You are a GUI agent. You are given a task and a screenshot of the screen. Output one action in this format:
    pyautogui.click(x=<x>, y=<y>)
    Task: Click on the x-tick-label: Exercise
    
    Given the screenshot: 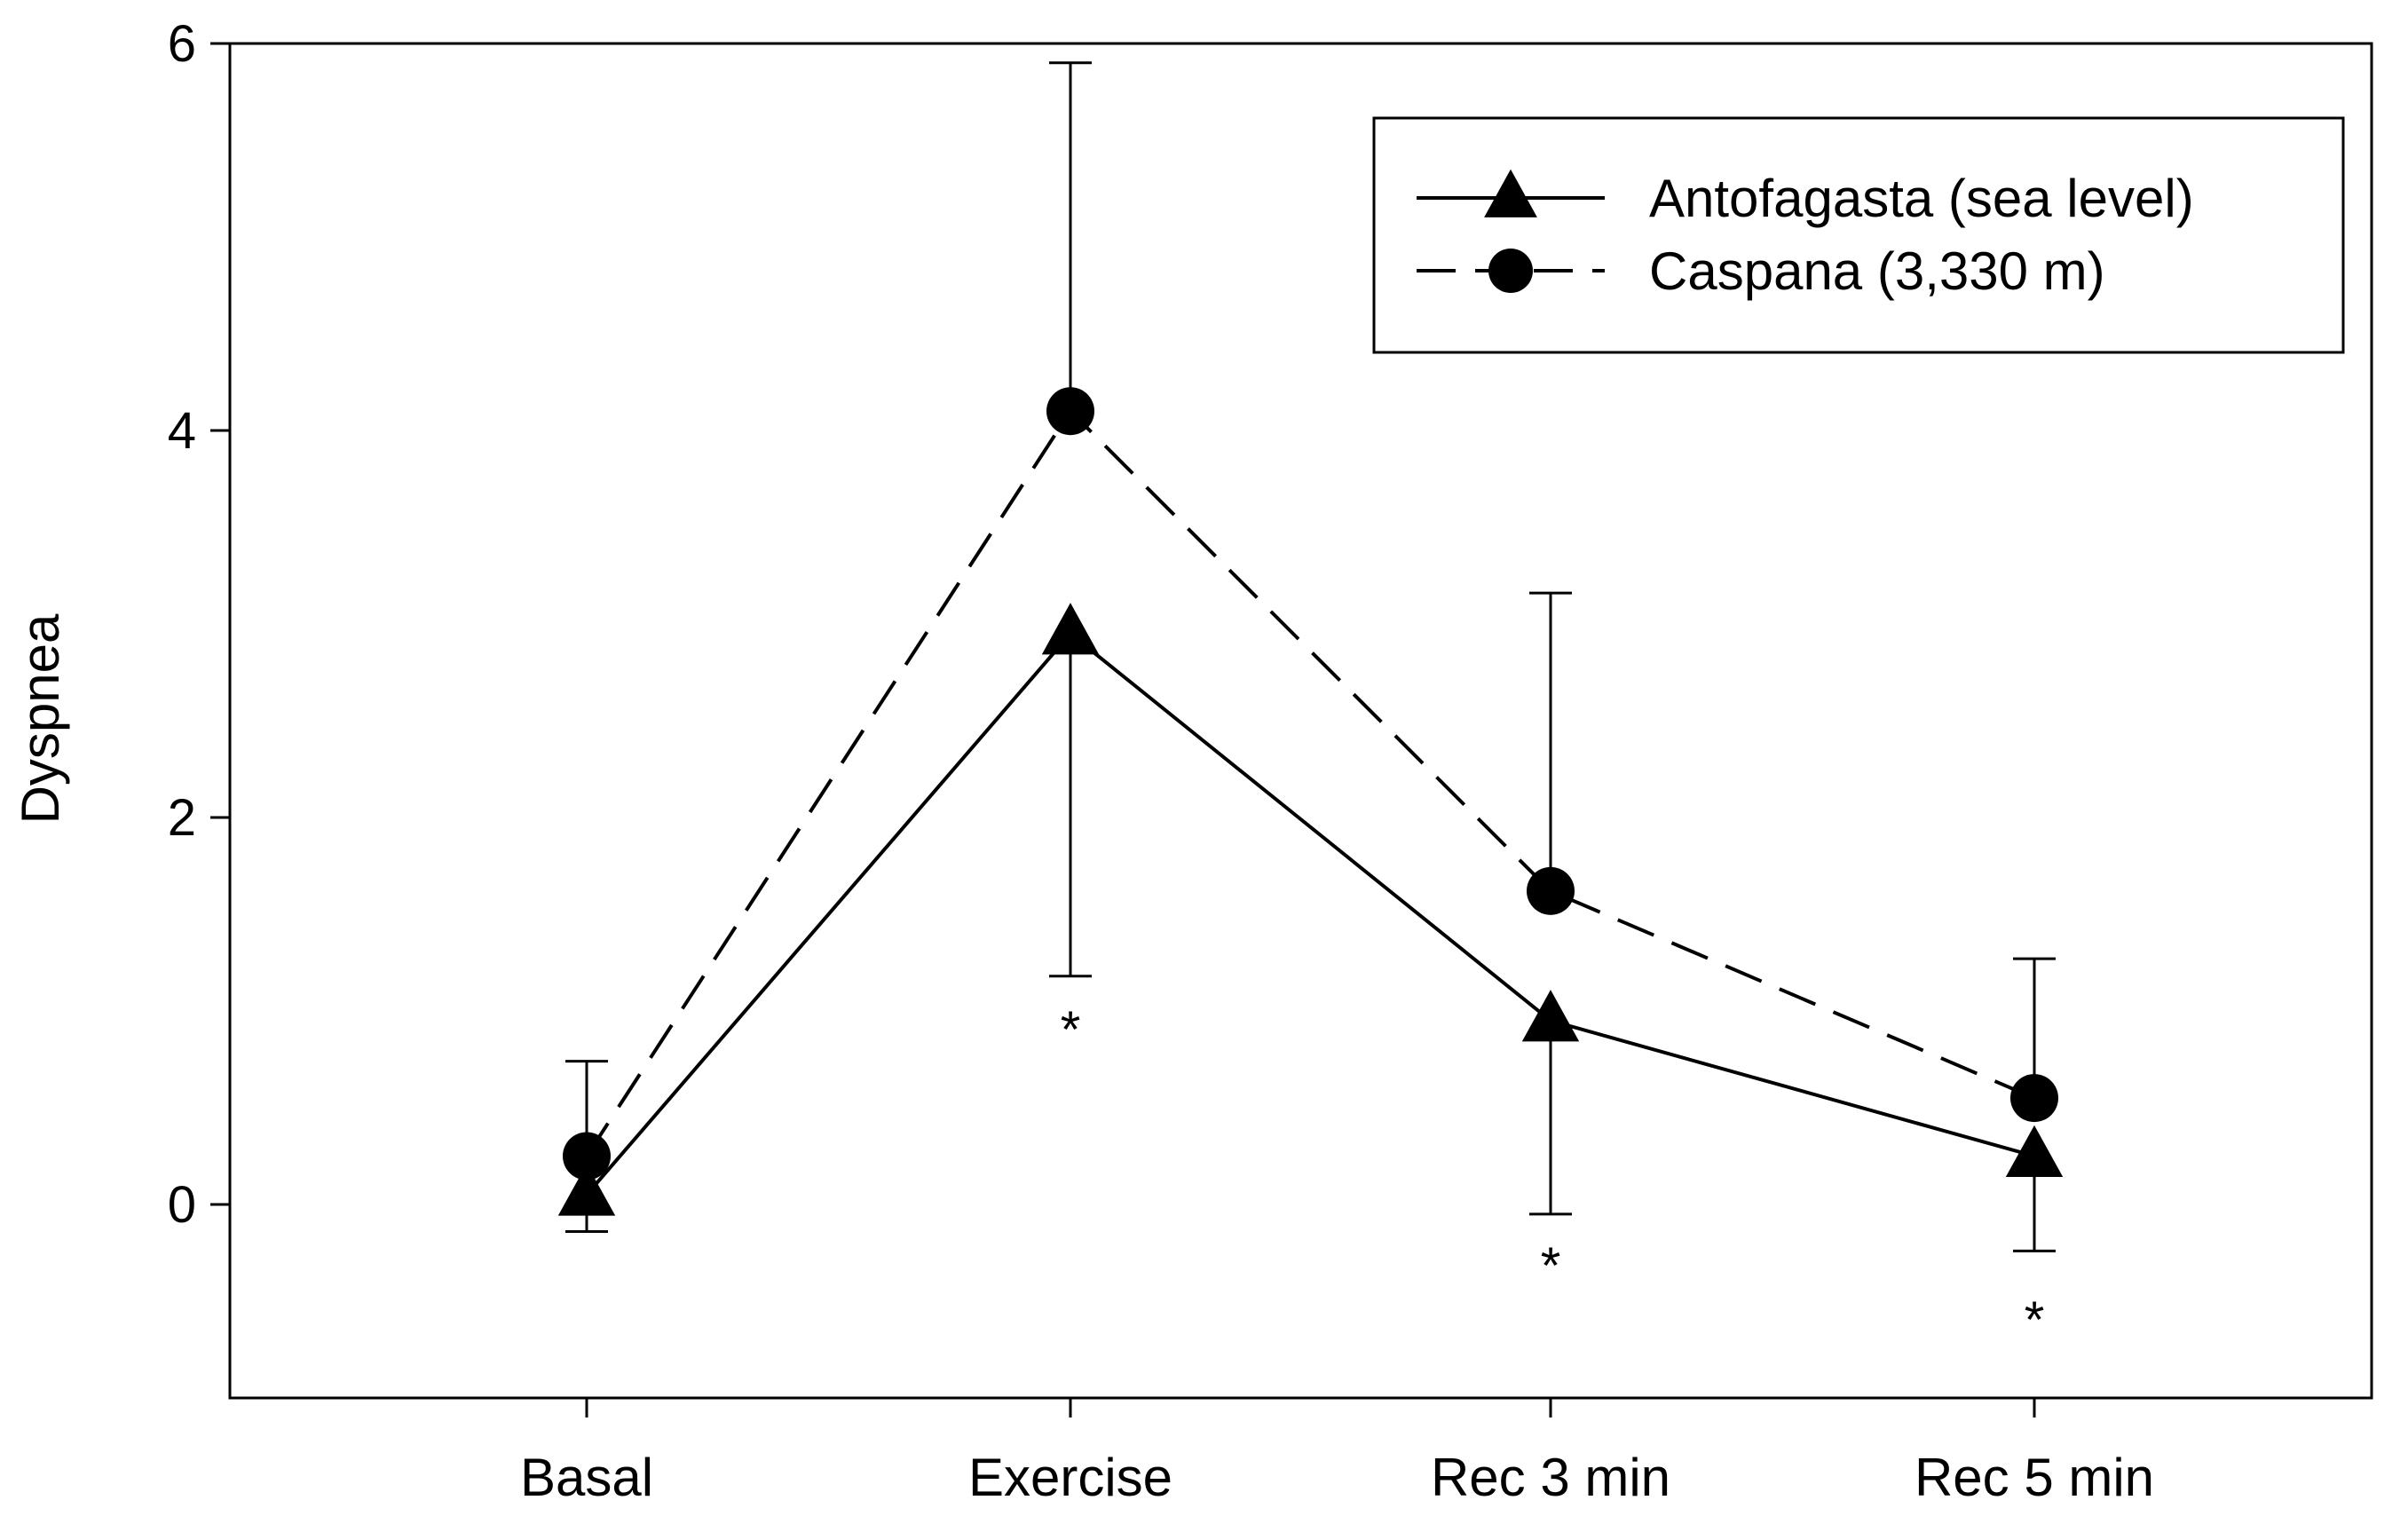 What is the action you would take?
    pyautogui.click(x=1070, y=1478)
    